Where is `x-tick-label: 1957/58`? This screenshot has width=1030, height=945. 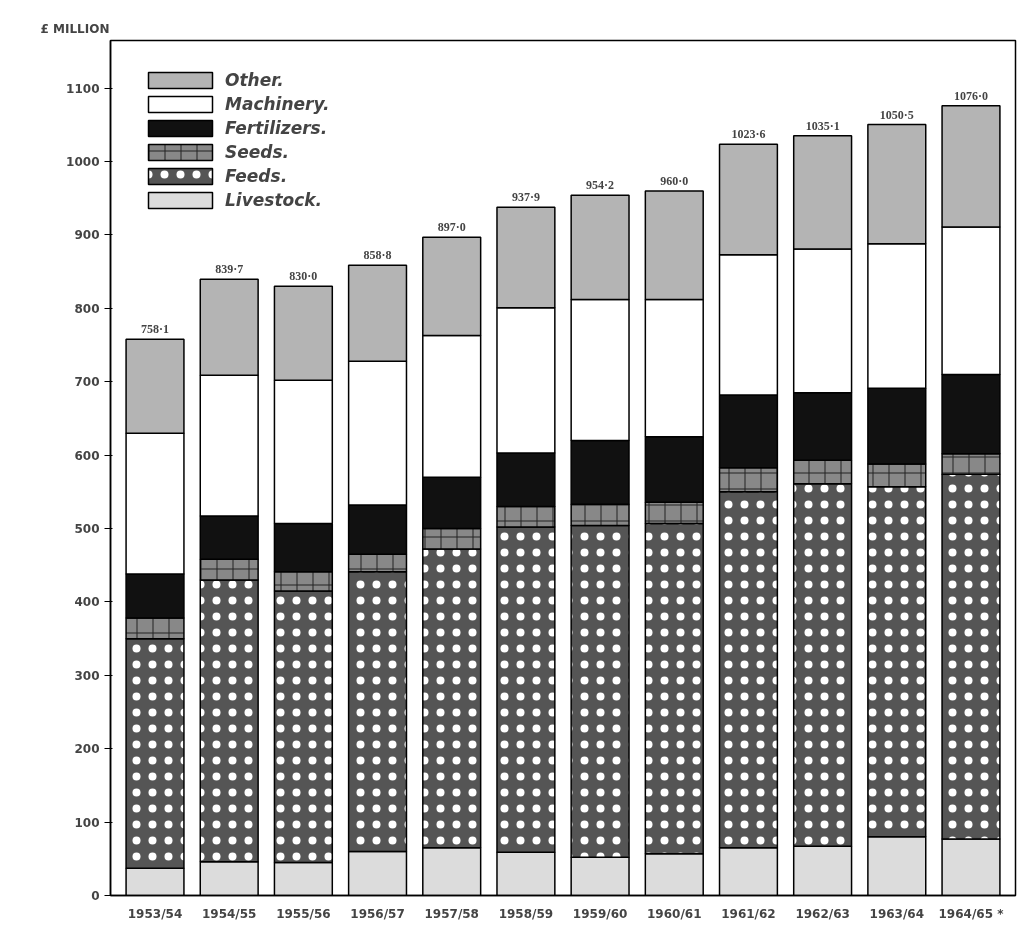 x-tick-label: 1957/58 is located at coordinates (451, 913).